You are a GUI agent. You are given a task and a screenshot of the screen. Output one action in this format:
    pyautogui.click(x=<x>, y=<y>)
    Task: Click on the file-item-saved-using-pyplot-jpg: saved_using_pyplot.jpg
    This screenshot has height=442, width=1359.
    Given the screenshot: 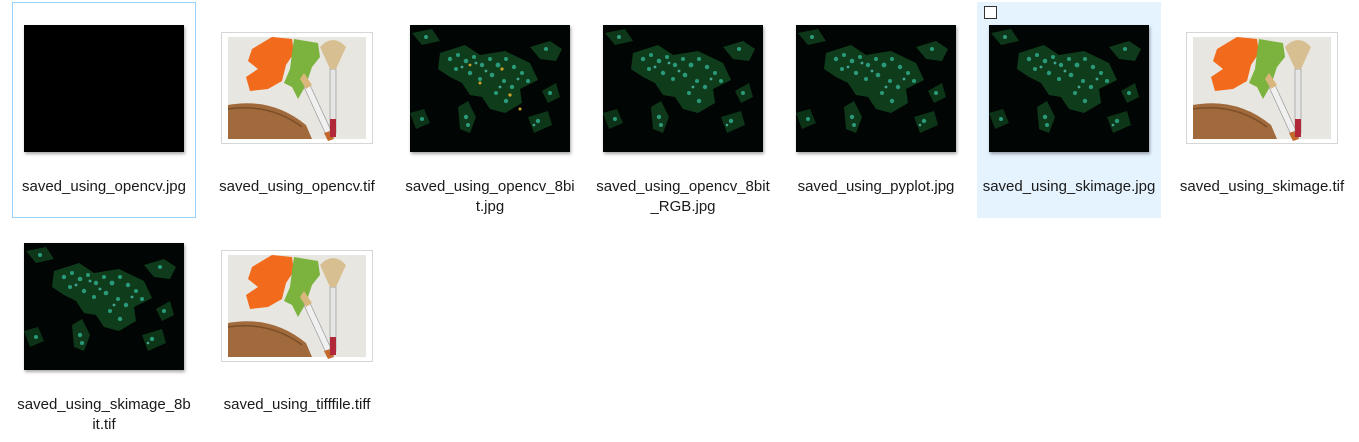 What is the action you would take?
    pyautogui.click(x=876, y=110)
    